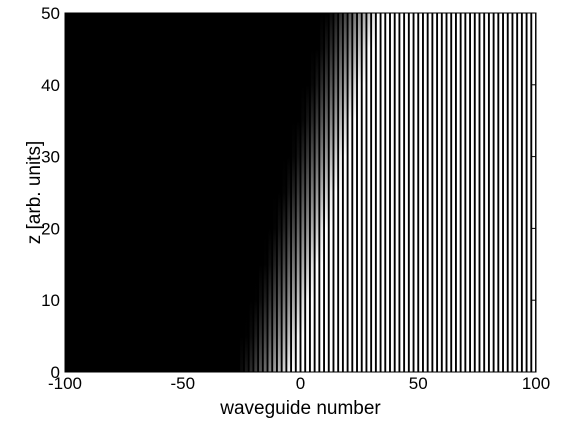 The width and height of the screenshot is (565, 429). What do you see at coordinates (34, 193) in the screenshot?
I see `y-axis-title: z [arb. units]` at bounding box center [34, 193].